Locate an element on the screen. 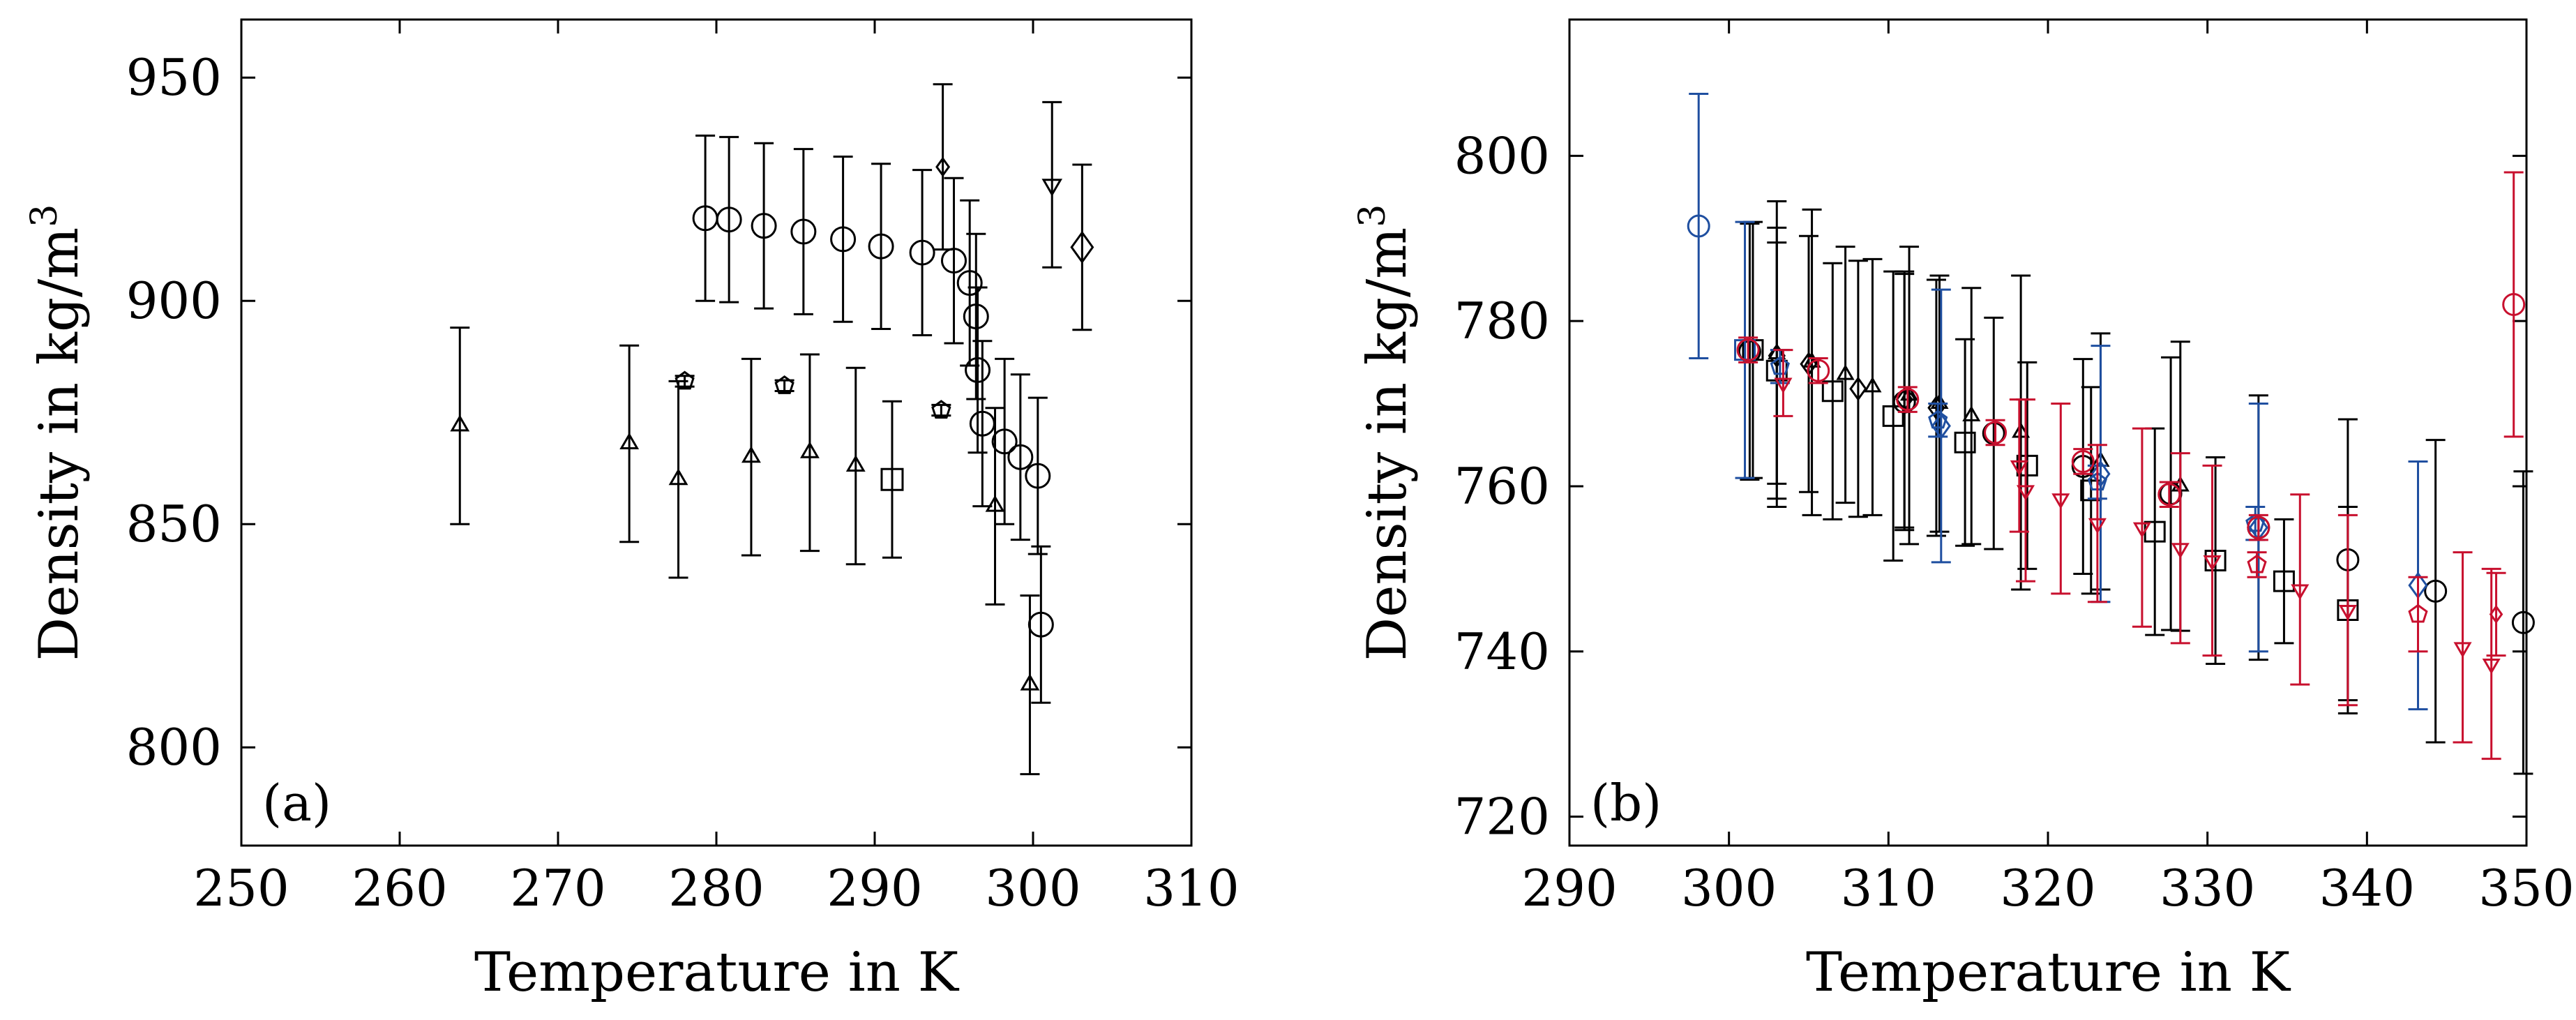  x-tick-label: 290 is located at coordinates (1569, 888).